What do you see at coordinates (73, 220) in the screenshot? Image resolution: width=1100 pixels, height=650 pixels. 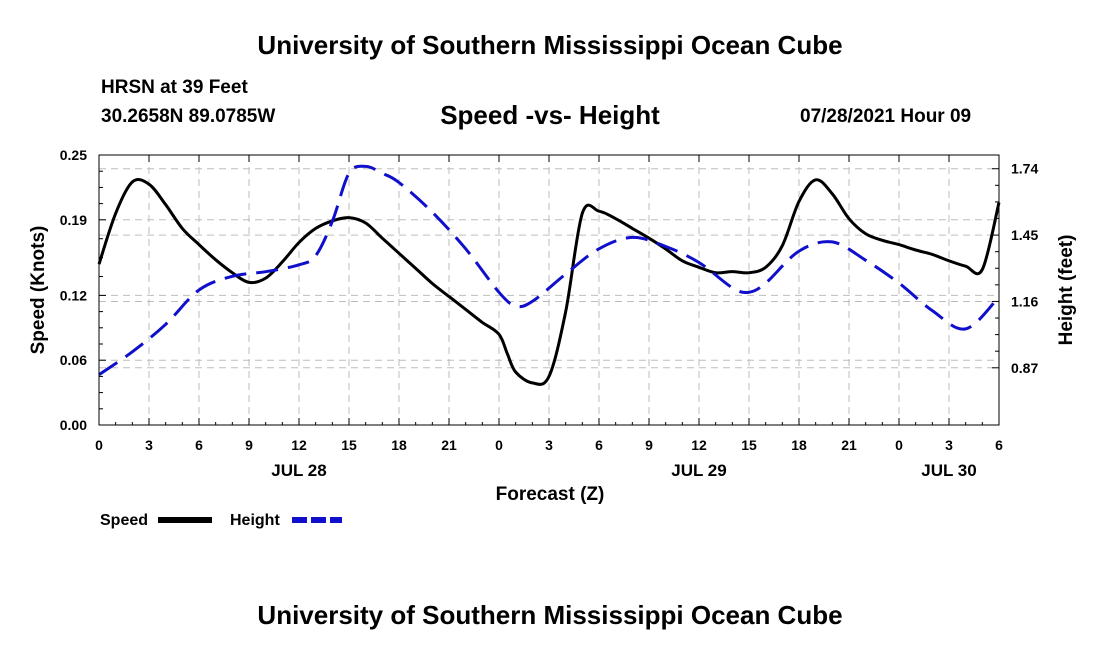 I see `y-tick-label: 0.19` at bounding box center [73, 220].